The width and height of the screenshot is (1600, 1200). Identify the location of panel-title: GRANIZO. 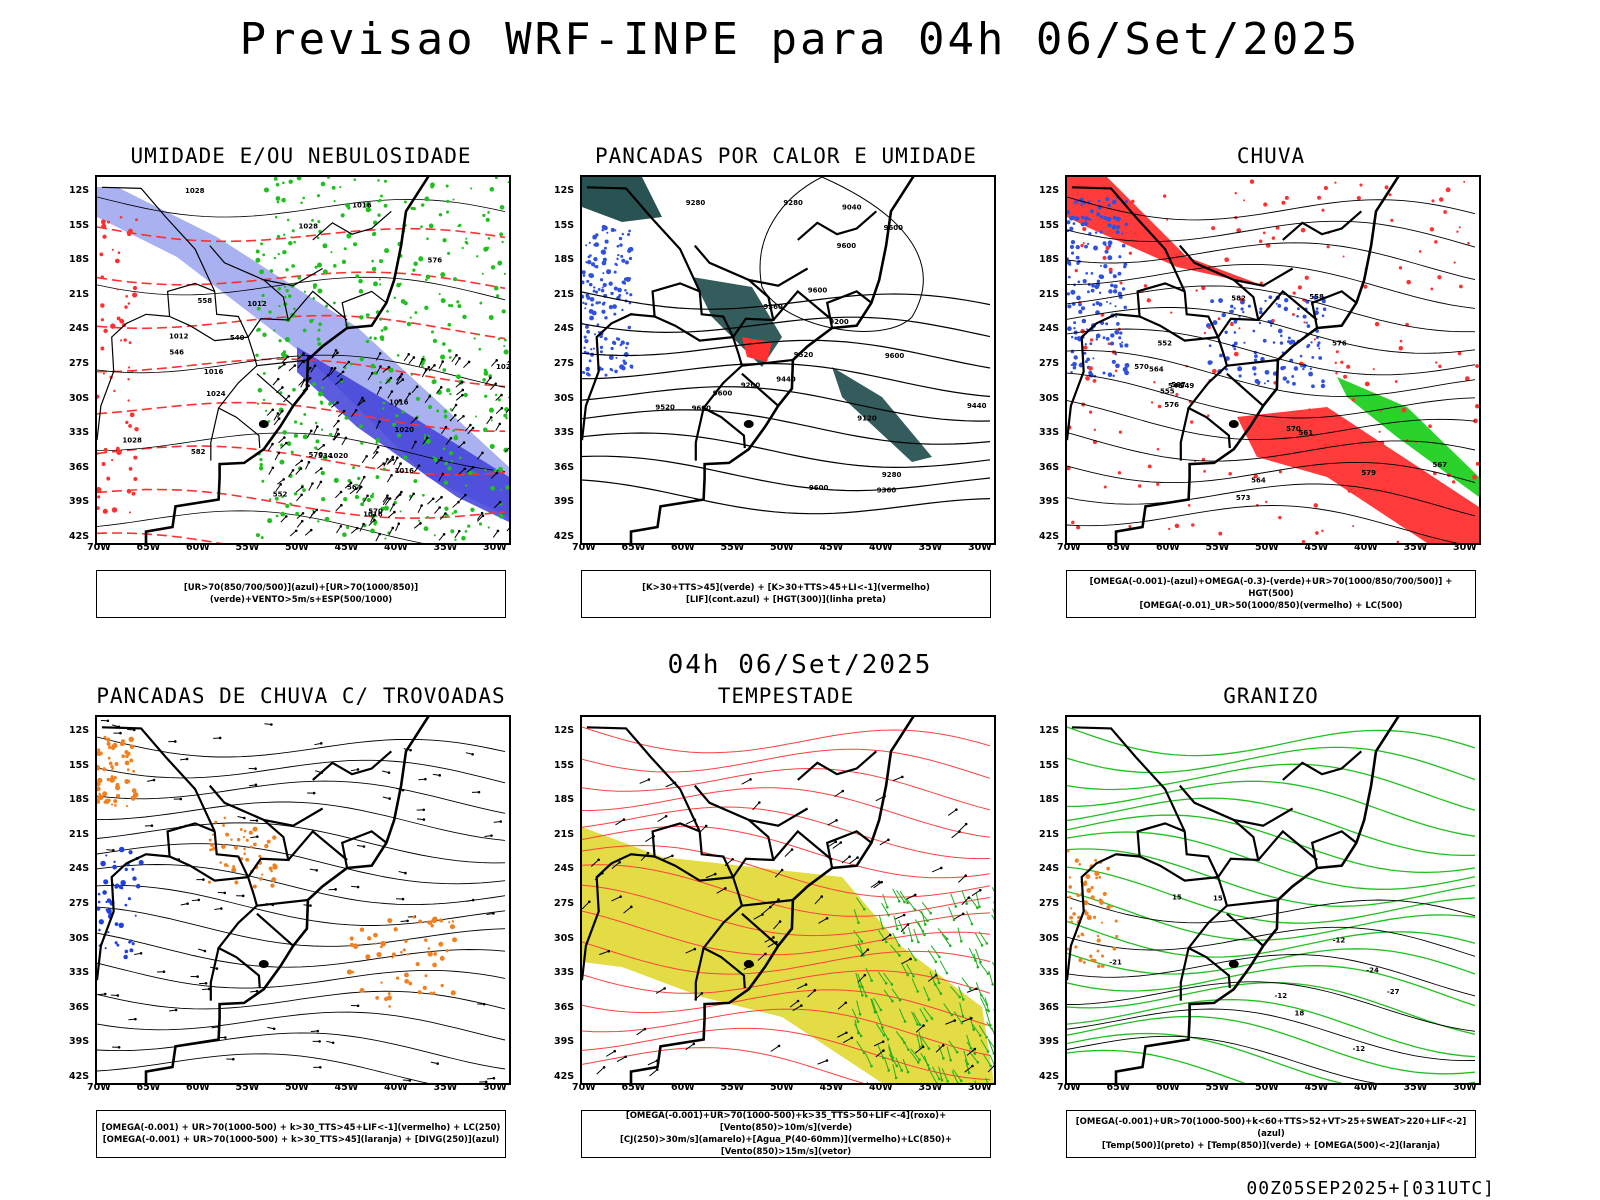
(1271, 696).